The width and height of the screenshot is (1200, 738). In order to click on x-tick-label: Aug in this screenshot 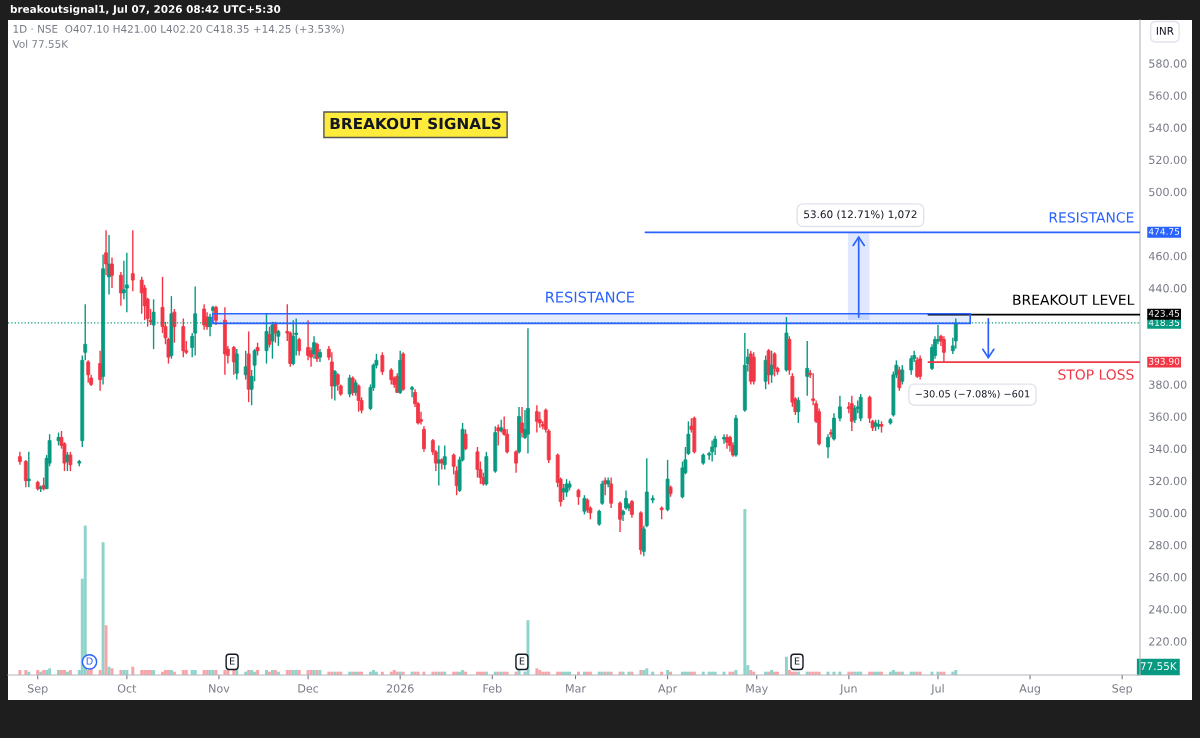, I will do `click(1029, 689)`.